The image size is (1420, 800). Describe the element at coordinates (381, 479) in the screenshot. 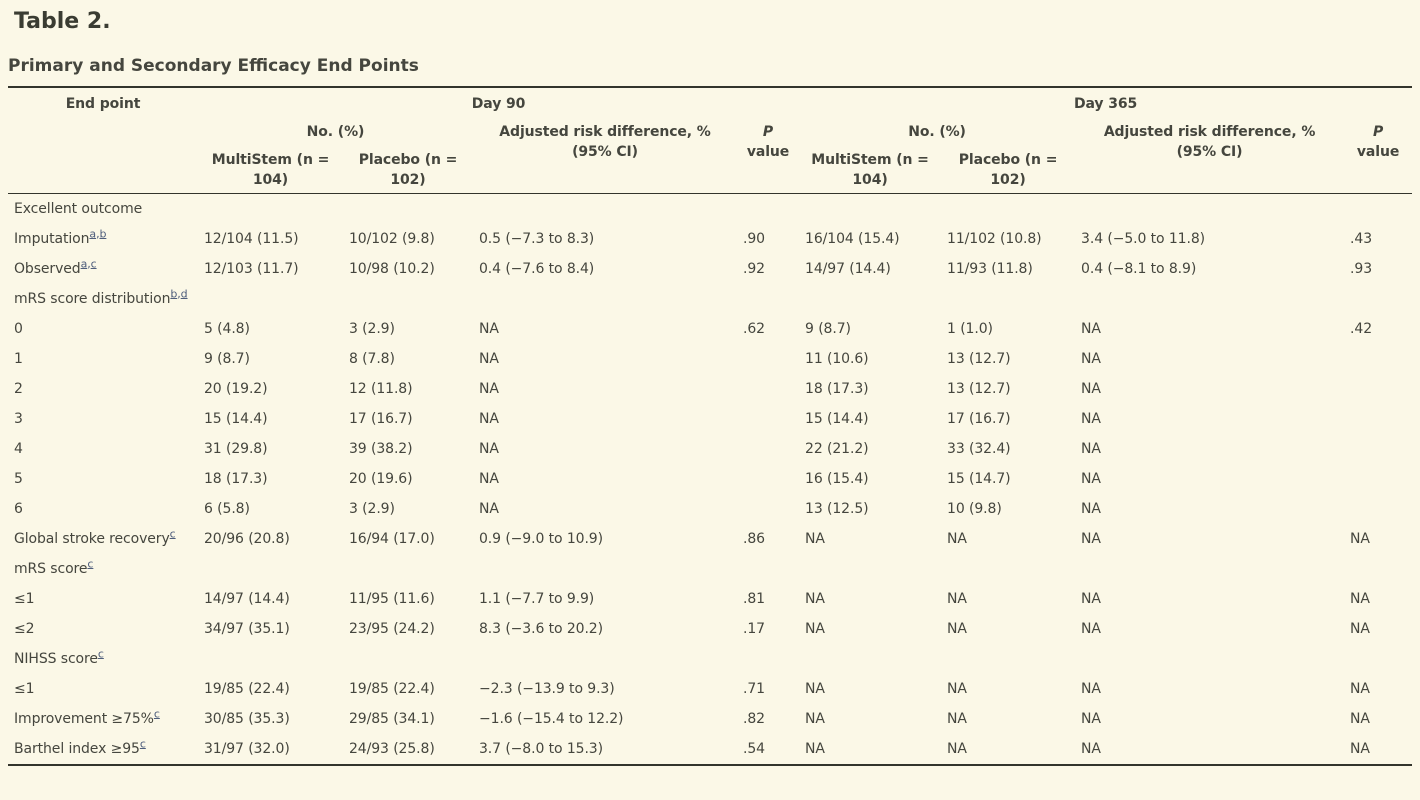

I see `data-cell: 20 (19.6)` at that location.